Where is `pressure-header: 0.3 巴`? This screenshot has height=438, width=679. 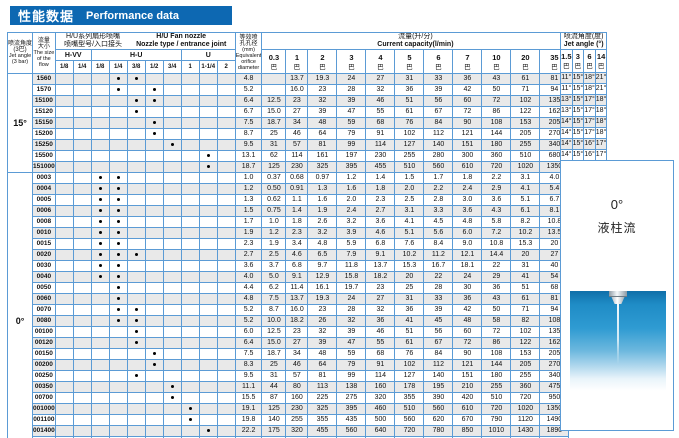
pressure-header: 0.3 巴 is located at coordinates (274, 61).